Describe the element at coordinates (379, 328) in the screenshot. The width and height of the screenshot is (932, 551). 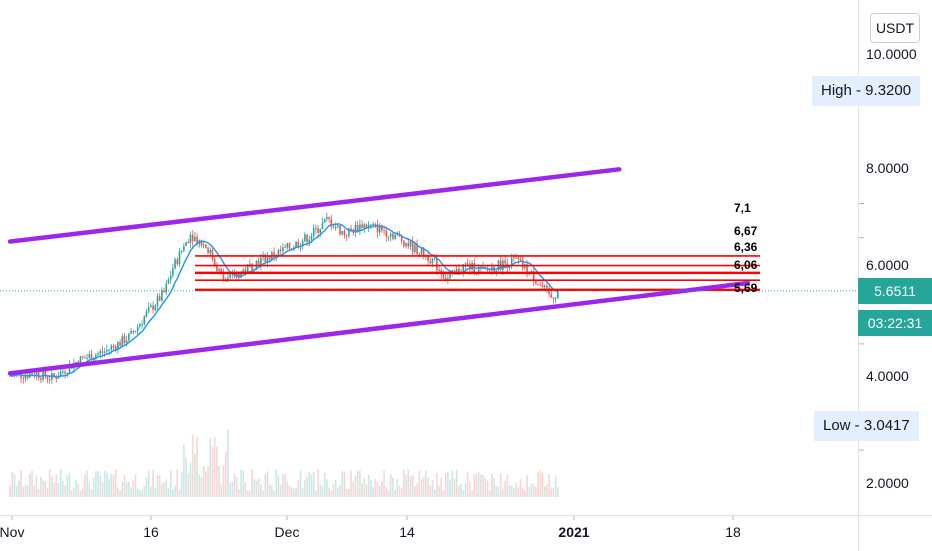
I see `channel-lower-line` at that location.